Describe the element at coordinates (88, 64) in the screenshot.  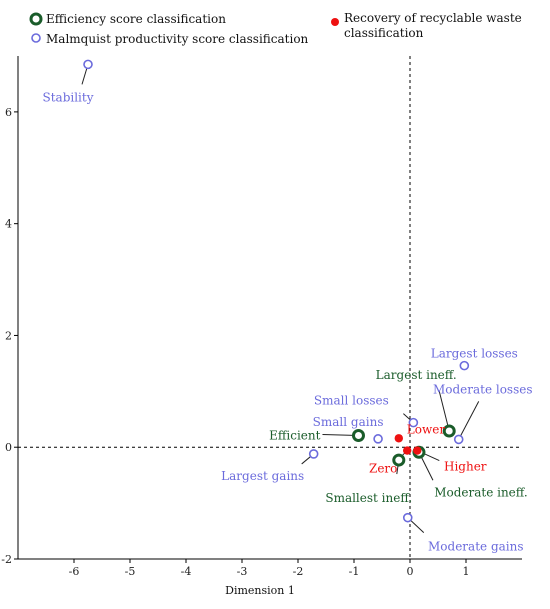
I see `point-stability` at that location.